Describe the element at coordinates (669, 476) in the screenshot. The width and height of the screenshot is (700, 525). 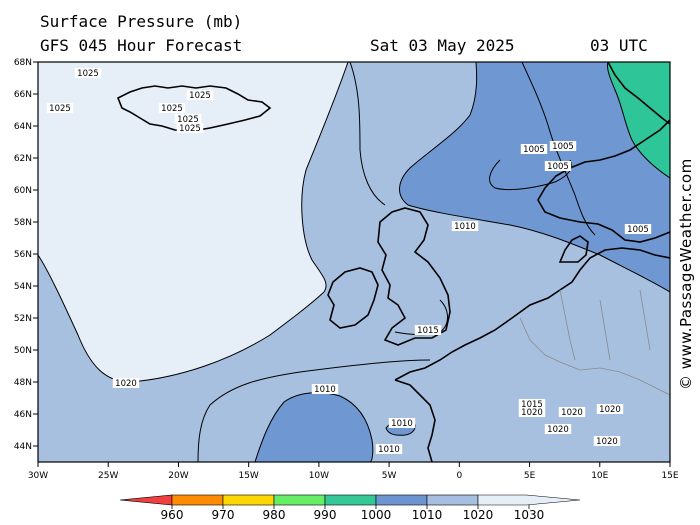
I see `lon-tick-label: 15E` at that location.